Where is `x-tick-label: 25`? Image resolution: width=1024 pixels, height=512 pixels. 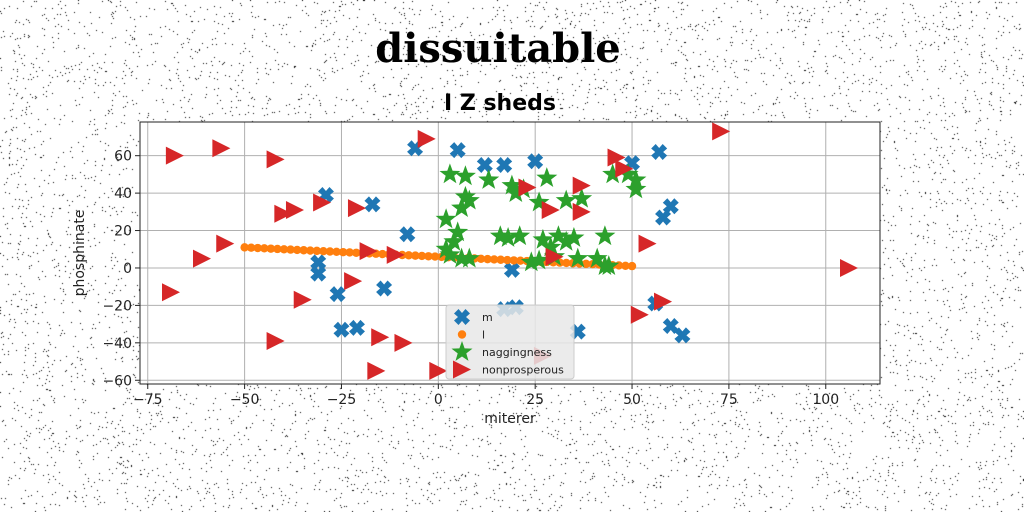 x-tick-label: 25 is located at coordinates (535, 400).